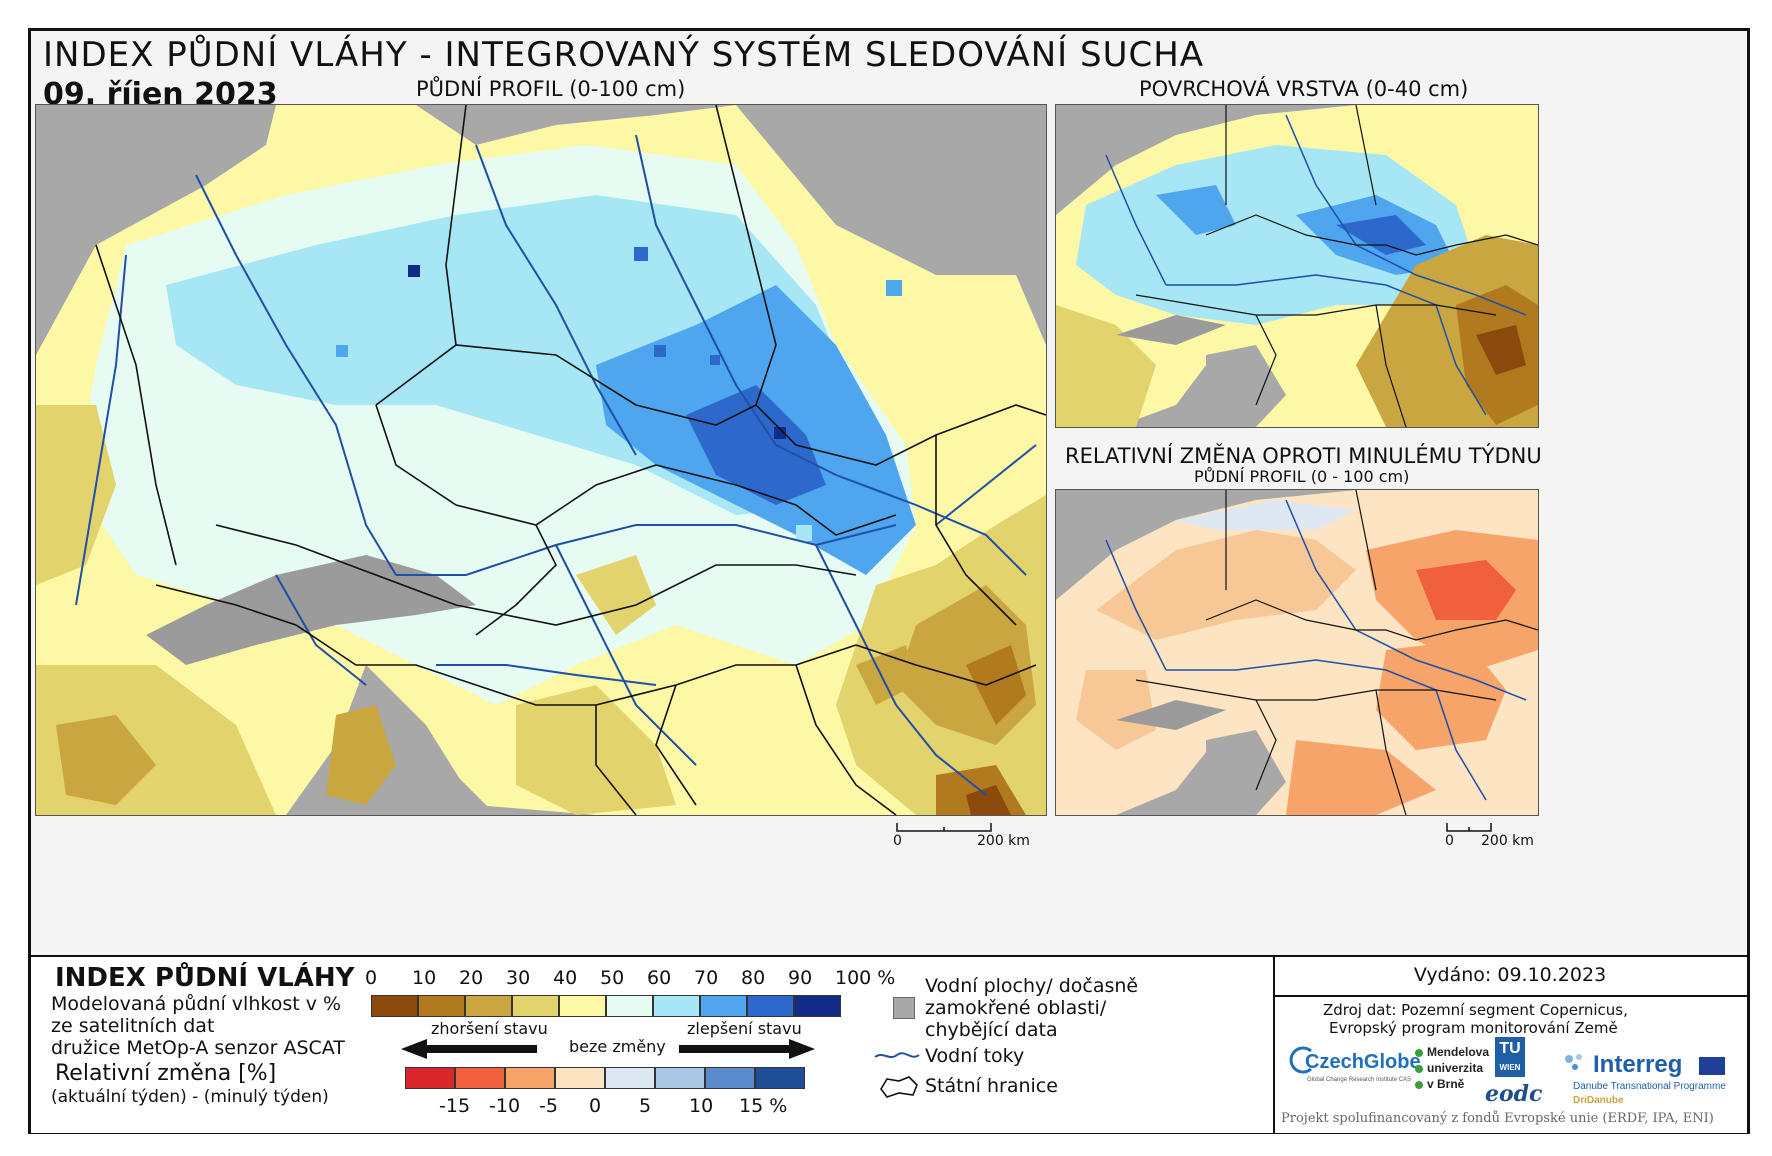 This screenshot has width=1772, height=1156. Describe the element at coordinates (1359, 1080) in the screenshot. I see `czechglobe-logo-sub: Global Change Research Institute CAS` at that location.